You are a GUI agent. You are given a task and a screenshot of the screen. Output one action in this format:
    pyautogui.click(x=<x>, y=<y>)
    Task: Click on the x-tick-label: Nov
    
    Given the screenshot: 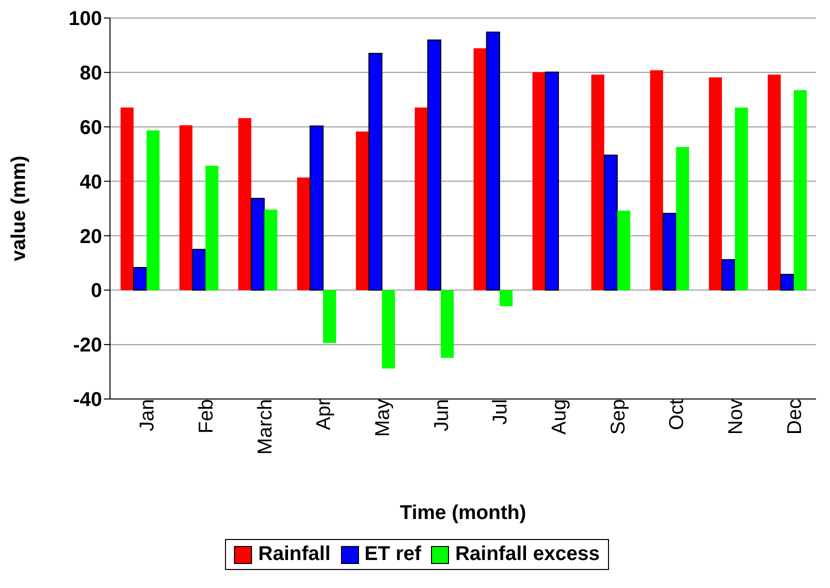 What is the action you would take?
    pyautogui.click(x=735, y=417)
    